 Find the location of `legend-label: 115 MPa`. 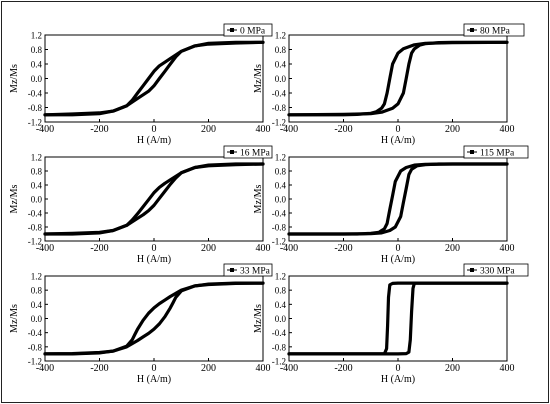

legend-label: 115 MPa is located at coordinates (497, 154).